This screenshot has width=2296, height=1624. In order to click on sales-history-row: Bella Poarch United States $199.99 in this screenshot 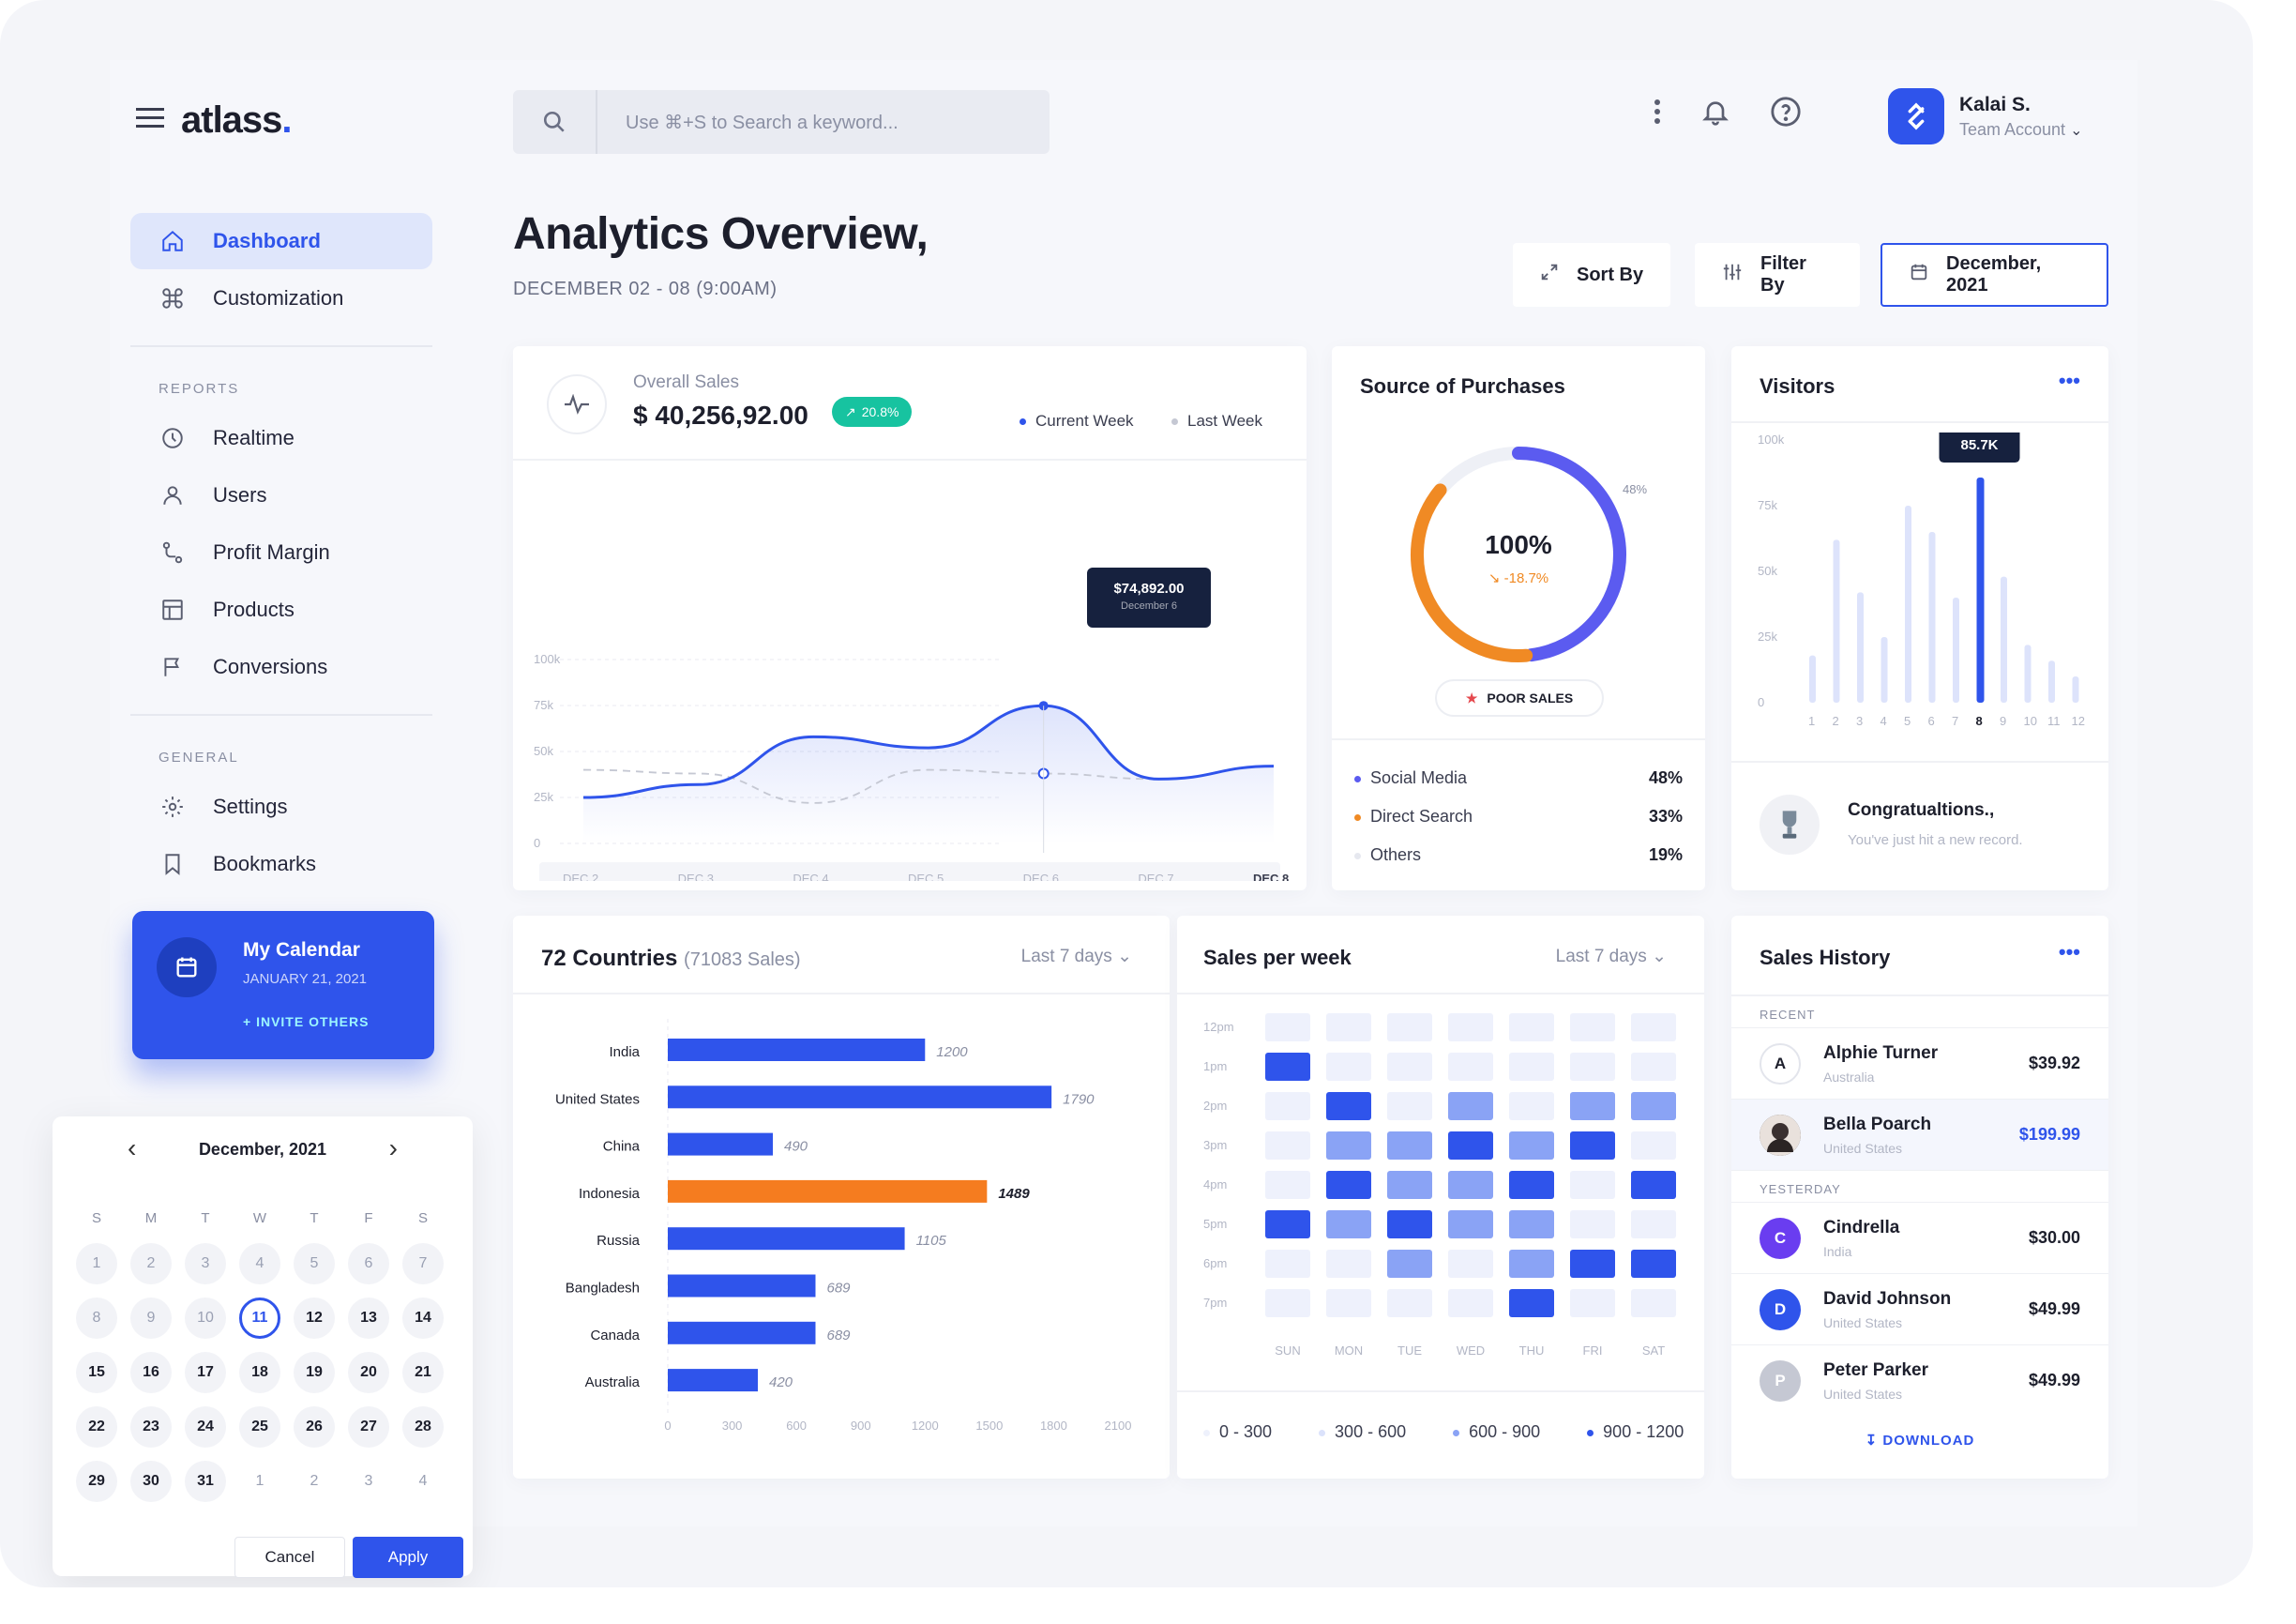, I will do `click(1919, 1135)`.